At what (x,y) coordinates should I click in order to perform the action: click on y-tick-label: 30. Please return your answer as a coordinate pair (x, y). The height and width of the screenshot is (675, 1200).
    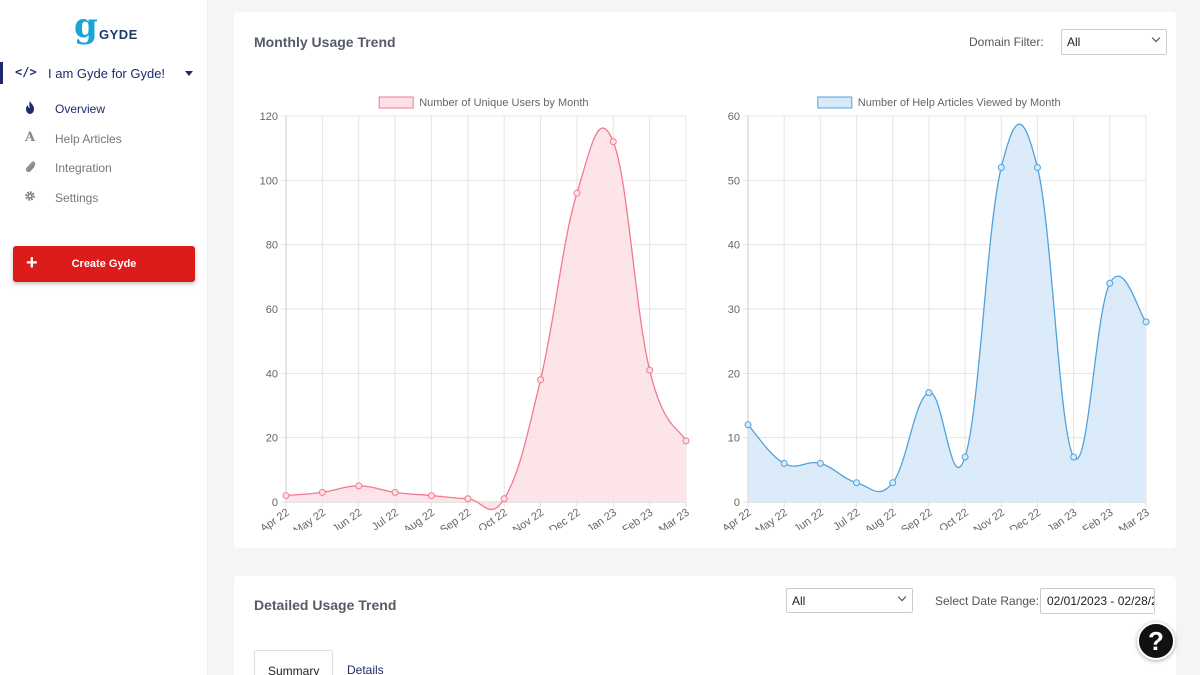
    Looking at the image, I should click on (734, 310).